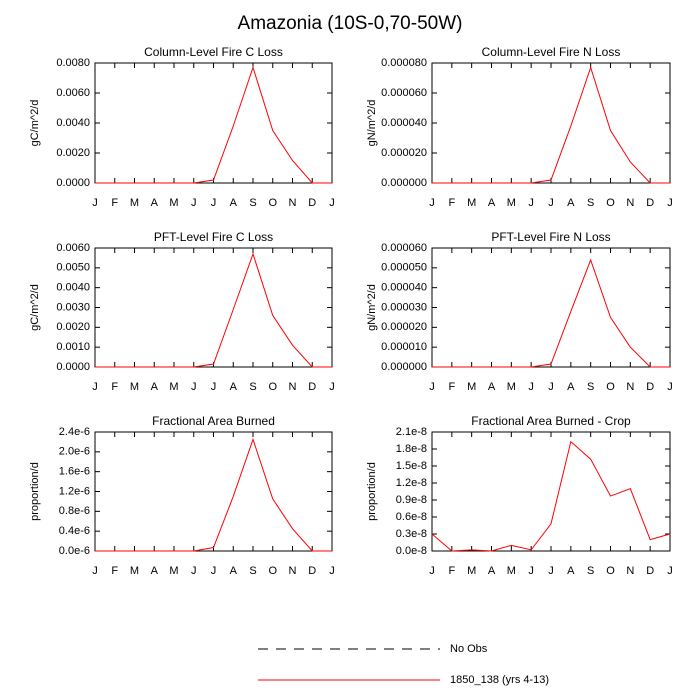  I want to click on y-tick-label: 0.0080, so click(73, 63).